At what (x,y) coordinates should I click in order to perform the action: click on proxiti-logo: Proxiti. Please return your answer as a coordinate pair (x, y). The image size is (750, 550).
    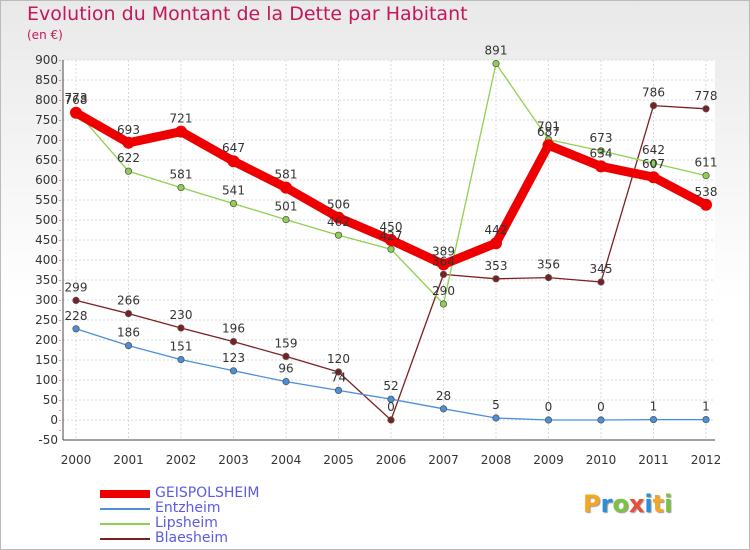
    Looking at the image, I should click on (627, 504).